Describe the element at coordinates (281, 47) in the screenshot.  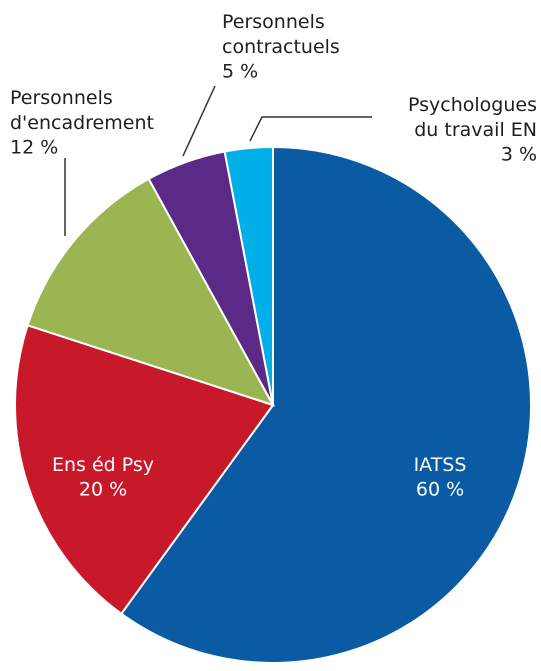
I see `label-line: contractuels` at that location.